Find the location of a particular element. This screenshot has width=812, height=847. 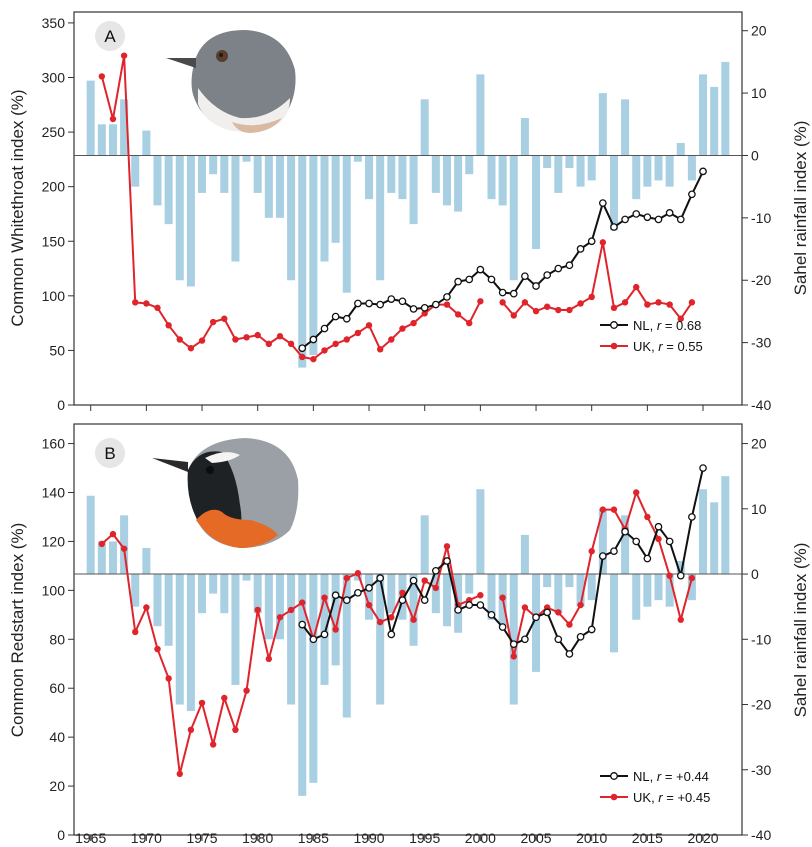

legend: NL, r = +0.44 UK, r = +0.45 is located at coordinates (655, 787).